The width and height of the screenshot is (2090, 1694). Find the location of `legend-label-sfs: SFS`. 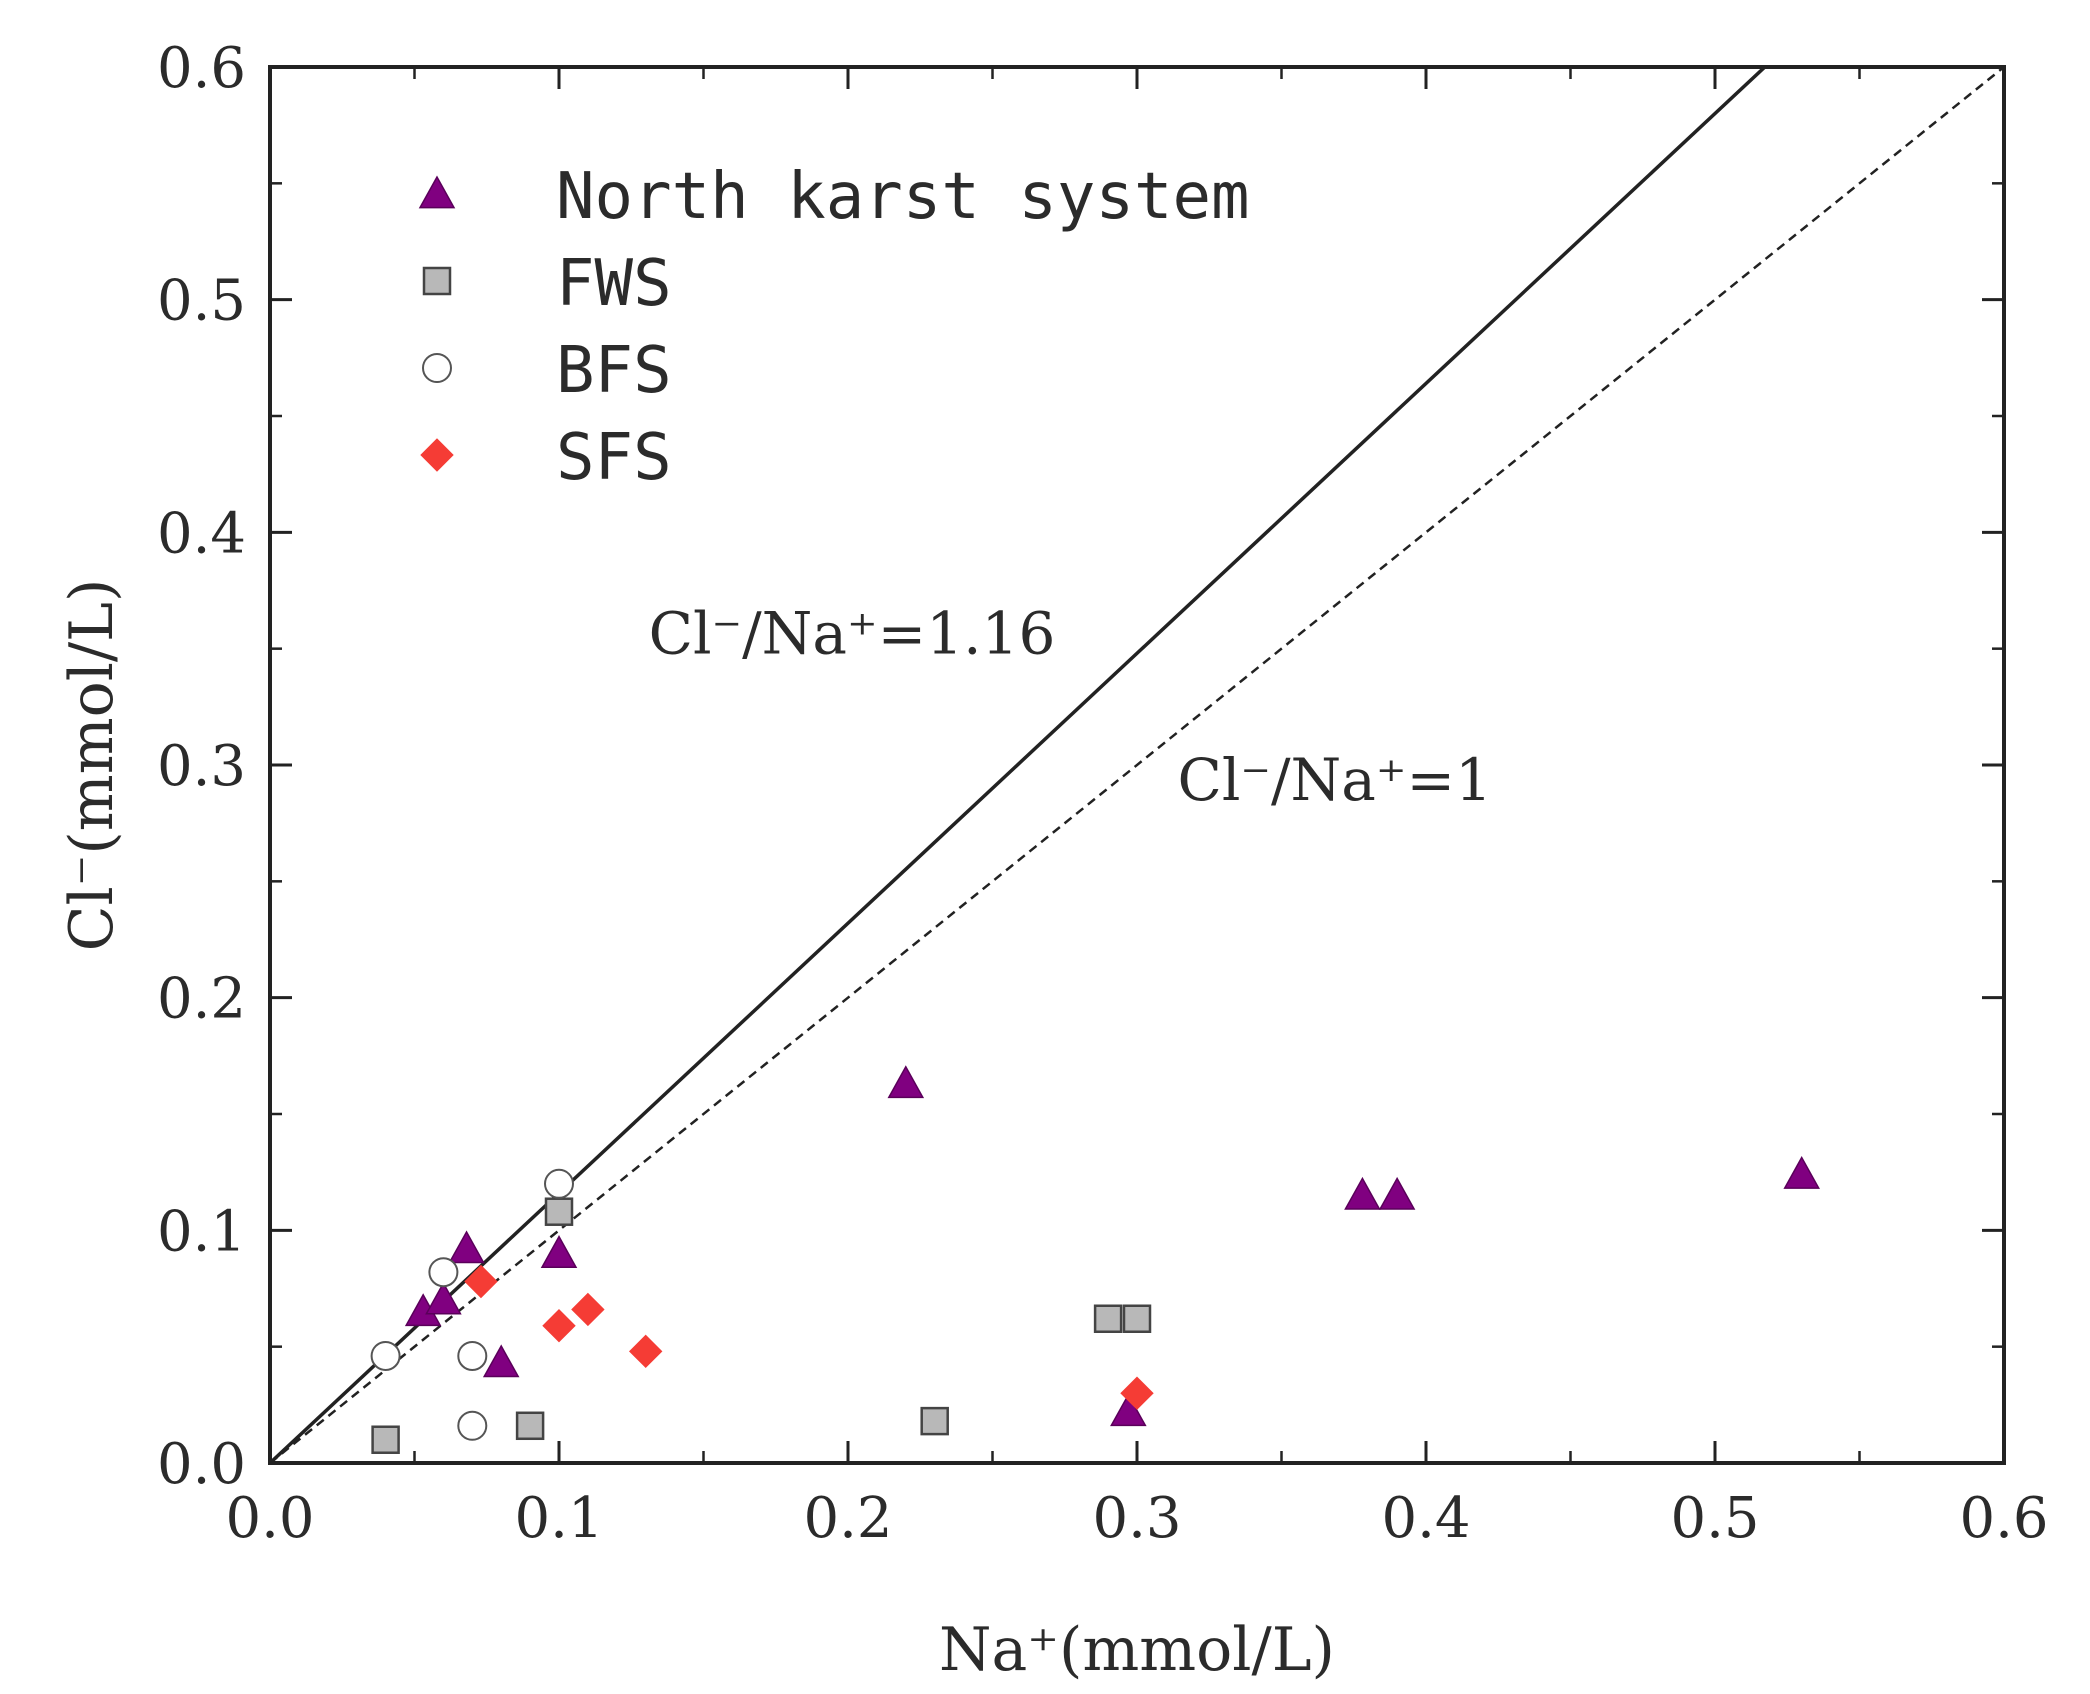

legend-label-sfs: SFS is located at coordinates (614, 458).